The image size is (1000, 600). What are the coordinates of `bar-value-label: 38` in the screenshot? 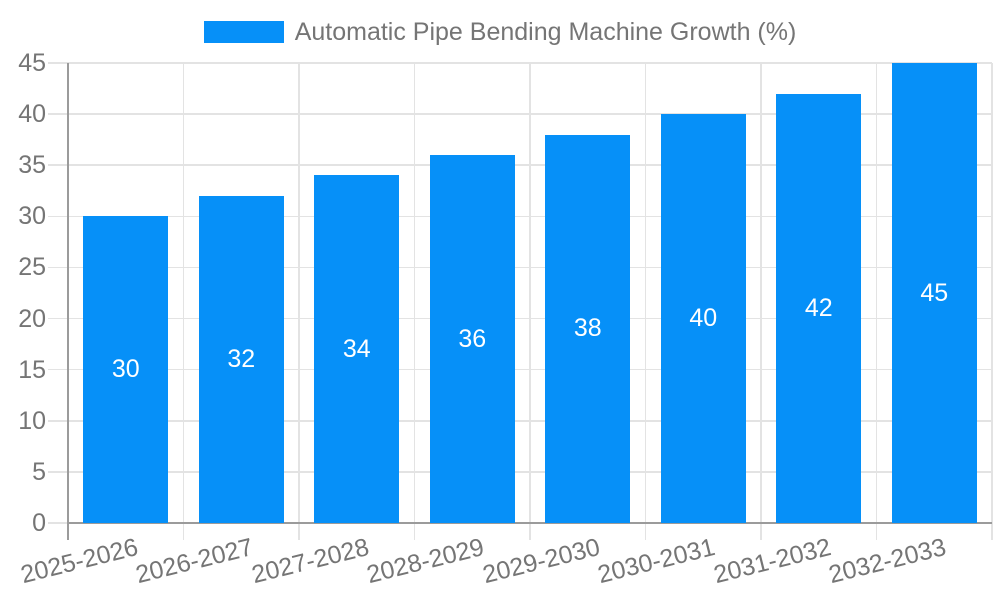 It's located at (587, 328).